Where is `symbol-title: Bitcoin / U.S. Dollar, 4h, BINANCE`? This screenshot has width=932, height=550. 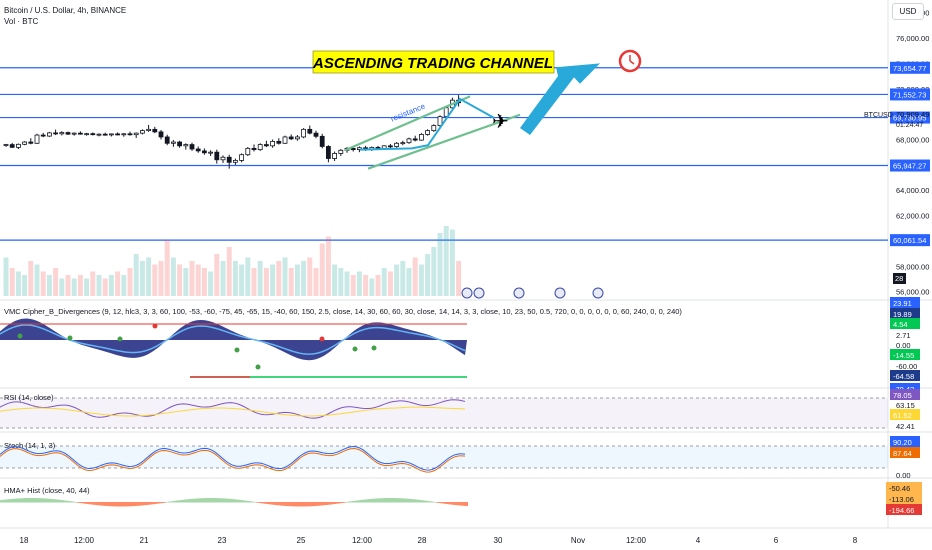
symbol-title: Bitcoin / U.S. Dollar, 4h, BINANCE is located at coordinates (65, 10).